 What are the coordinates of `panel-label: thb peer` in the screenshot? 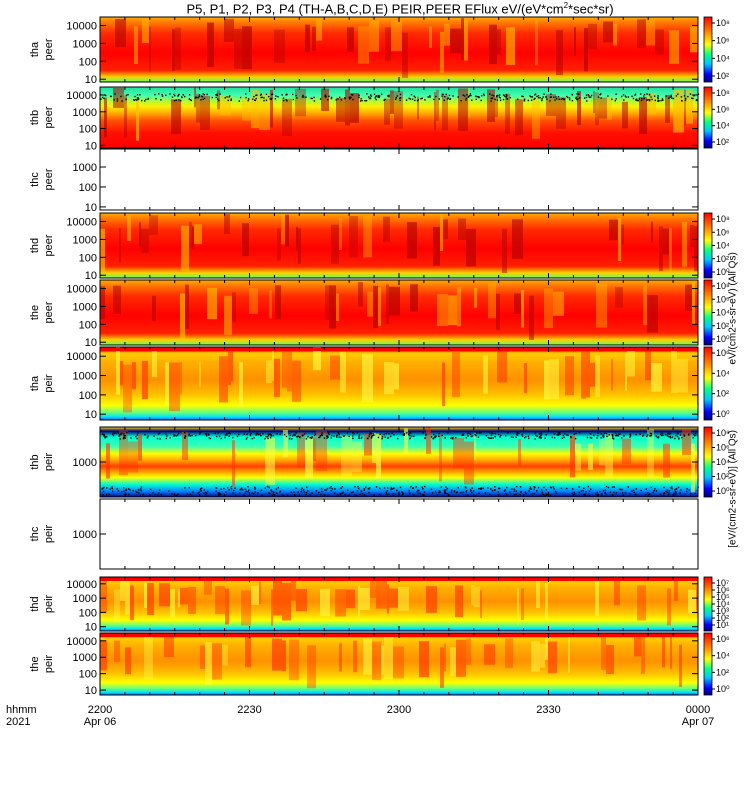 It's located at (42, 117).